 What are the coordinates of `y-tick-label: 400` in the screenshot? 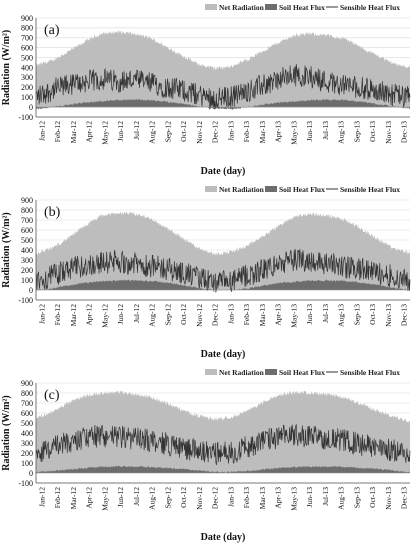 It's located at (27, 67).